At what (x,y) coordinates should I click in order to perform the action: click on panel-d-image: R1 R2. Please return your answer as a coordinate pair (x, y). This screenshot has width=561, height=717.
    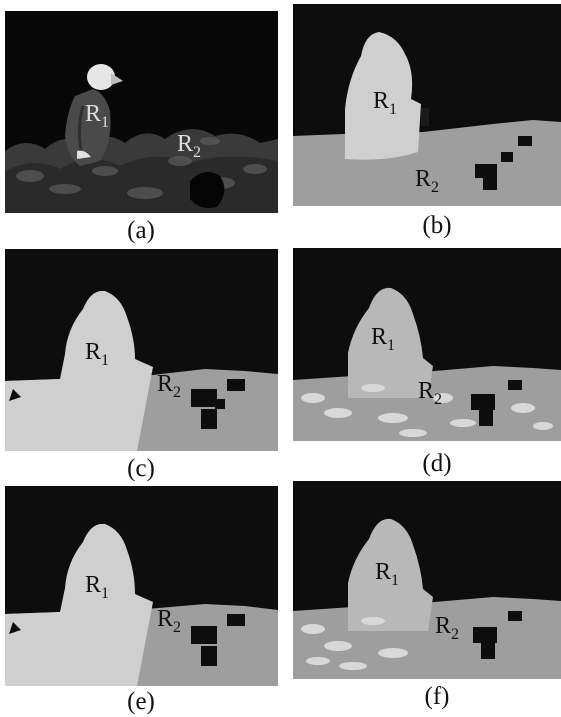
    Looking at the image, I should click on (427, 349).